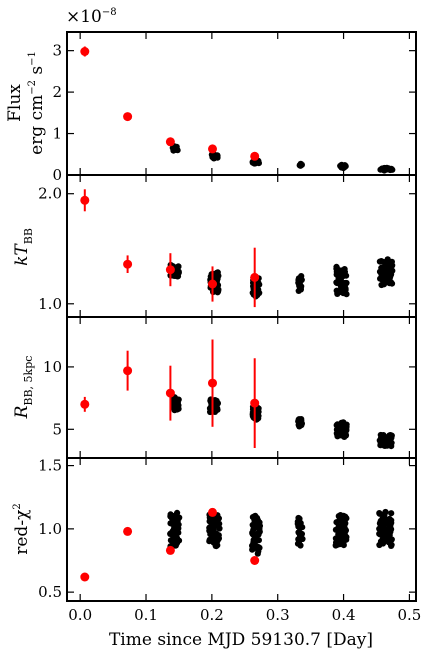 This screenshot has width=436, height=654. What do you see at coordinates (50, 592) in the screenshot?
I see `redchi-y-tick-label: 0.5` at bounding box center [50, 592].